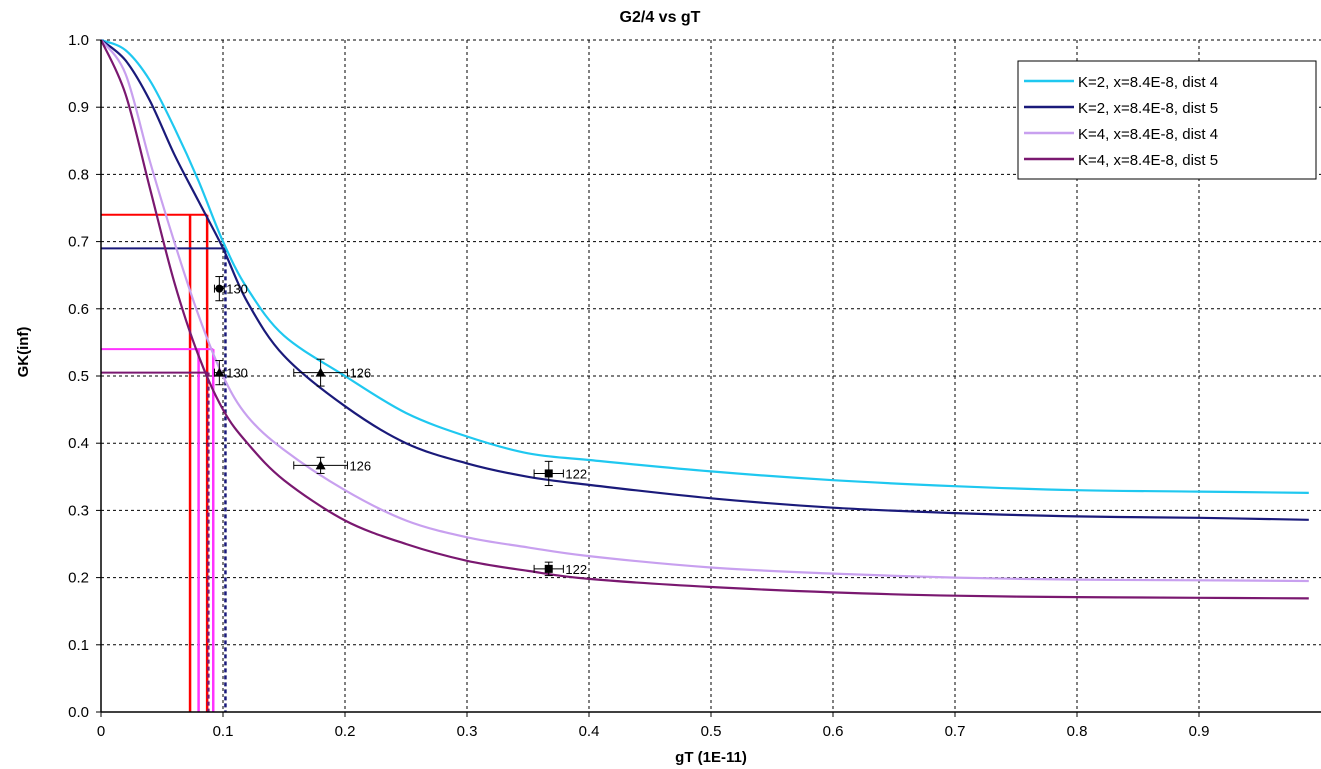  Describe the element at coordinates (1148, 160) in the screenshot. I see `legend-label: K=4, x=8.4E-8, dist 5` at that location.